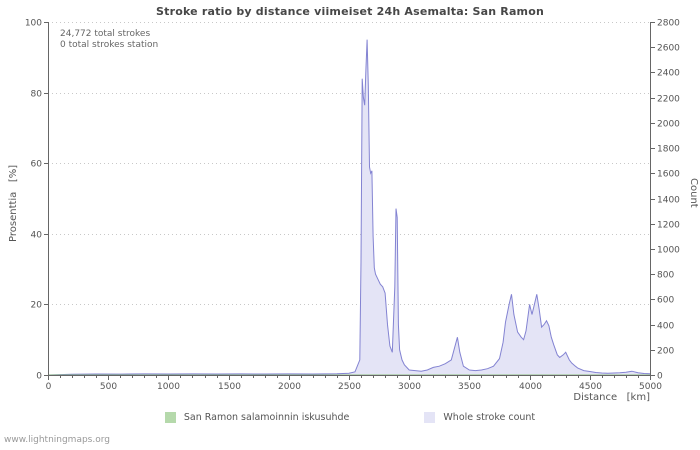  I want to click on svg-text: 60, so click(37, 165).